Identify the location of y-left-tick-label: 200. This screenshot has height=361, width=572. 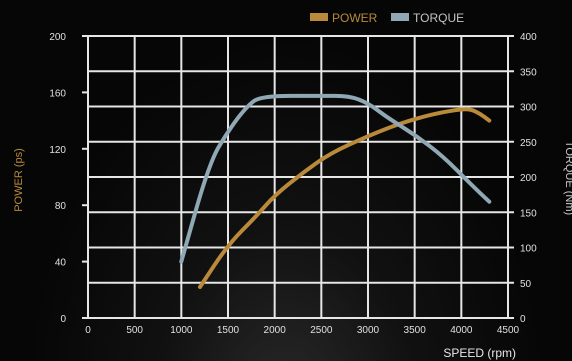
(57, 37).